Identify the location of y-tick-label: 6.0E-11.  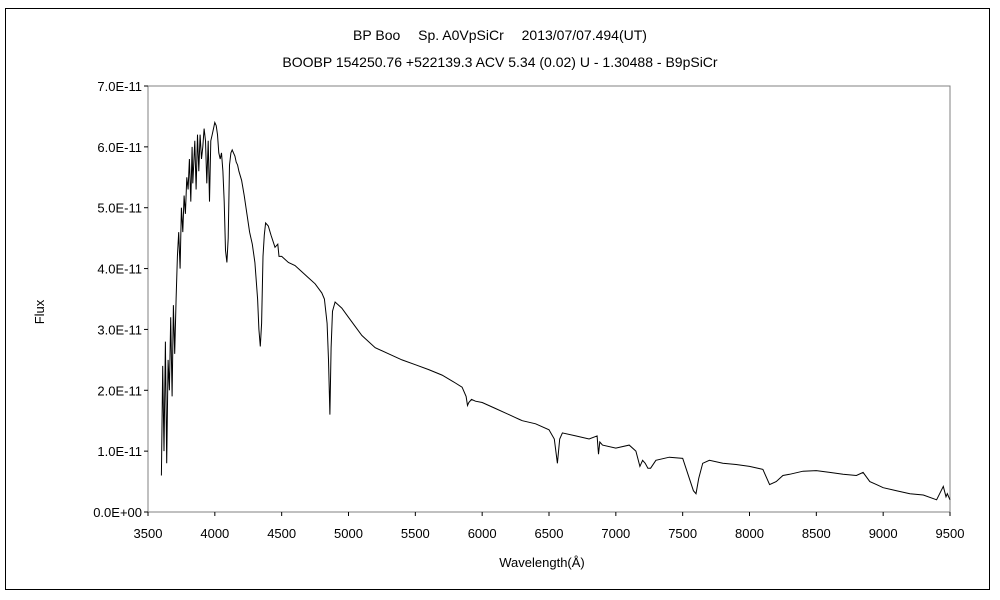
(119, 147).